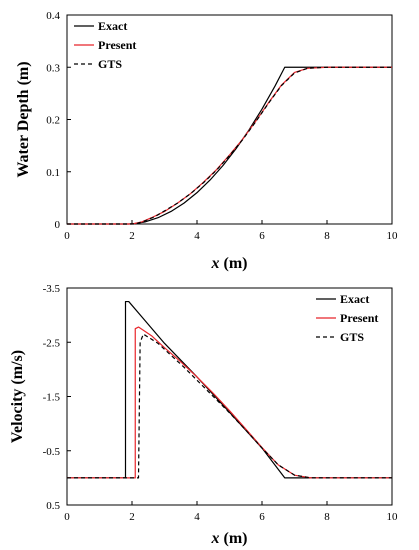 The height and width of the screenshot is (550, 419). Describe the element at coordinates (58, 225) in the screenshot. I see `y-tick-label: 0` at that location.